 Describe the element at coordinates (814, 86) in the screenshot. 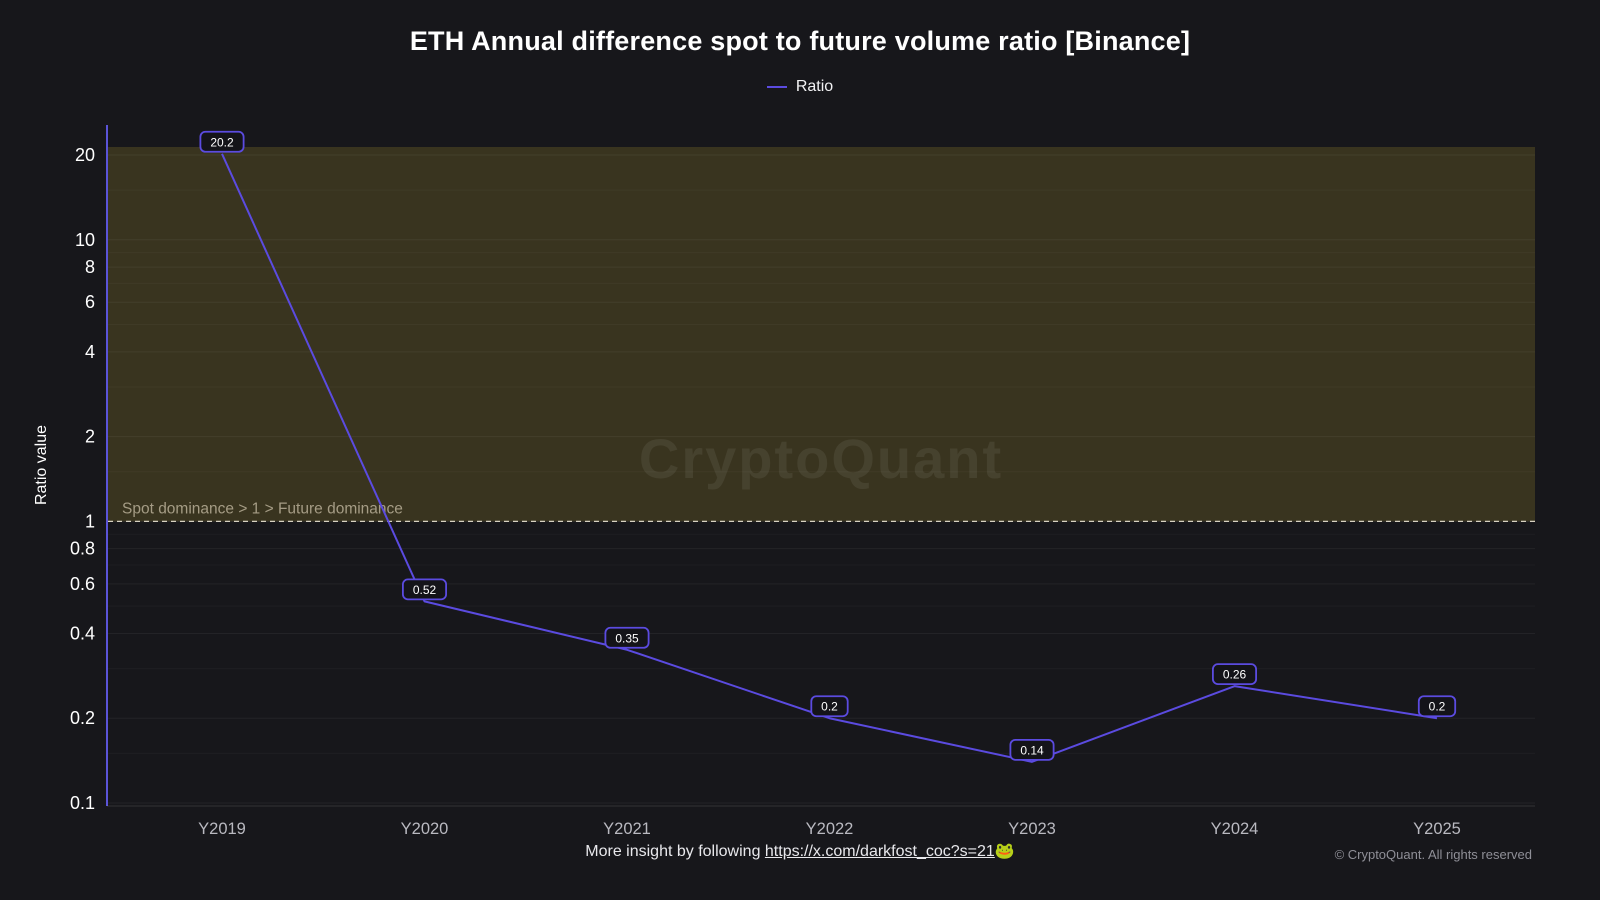

I see `legend-label: Ratio` at that location.